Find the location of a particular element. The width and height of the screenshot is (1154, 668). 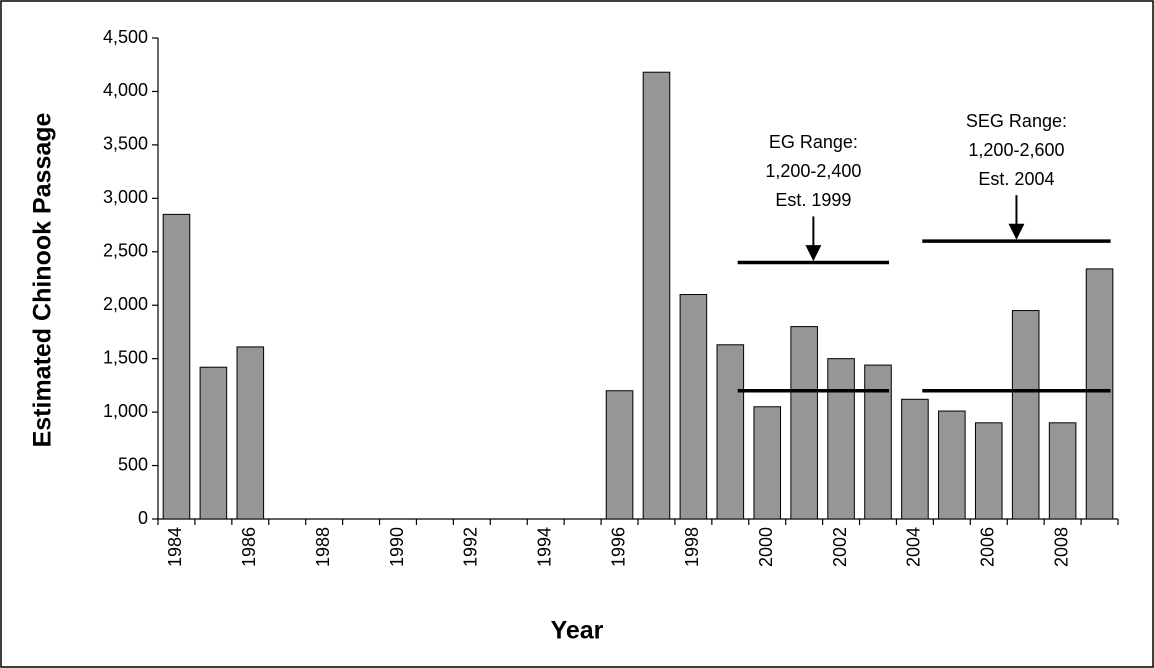

y-tick-label: 2,500 is located at coordinates (125, 251).